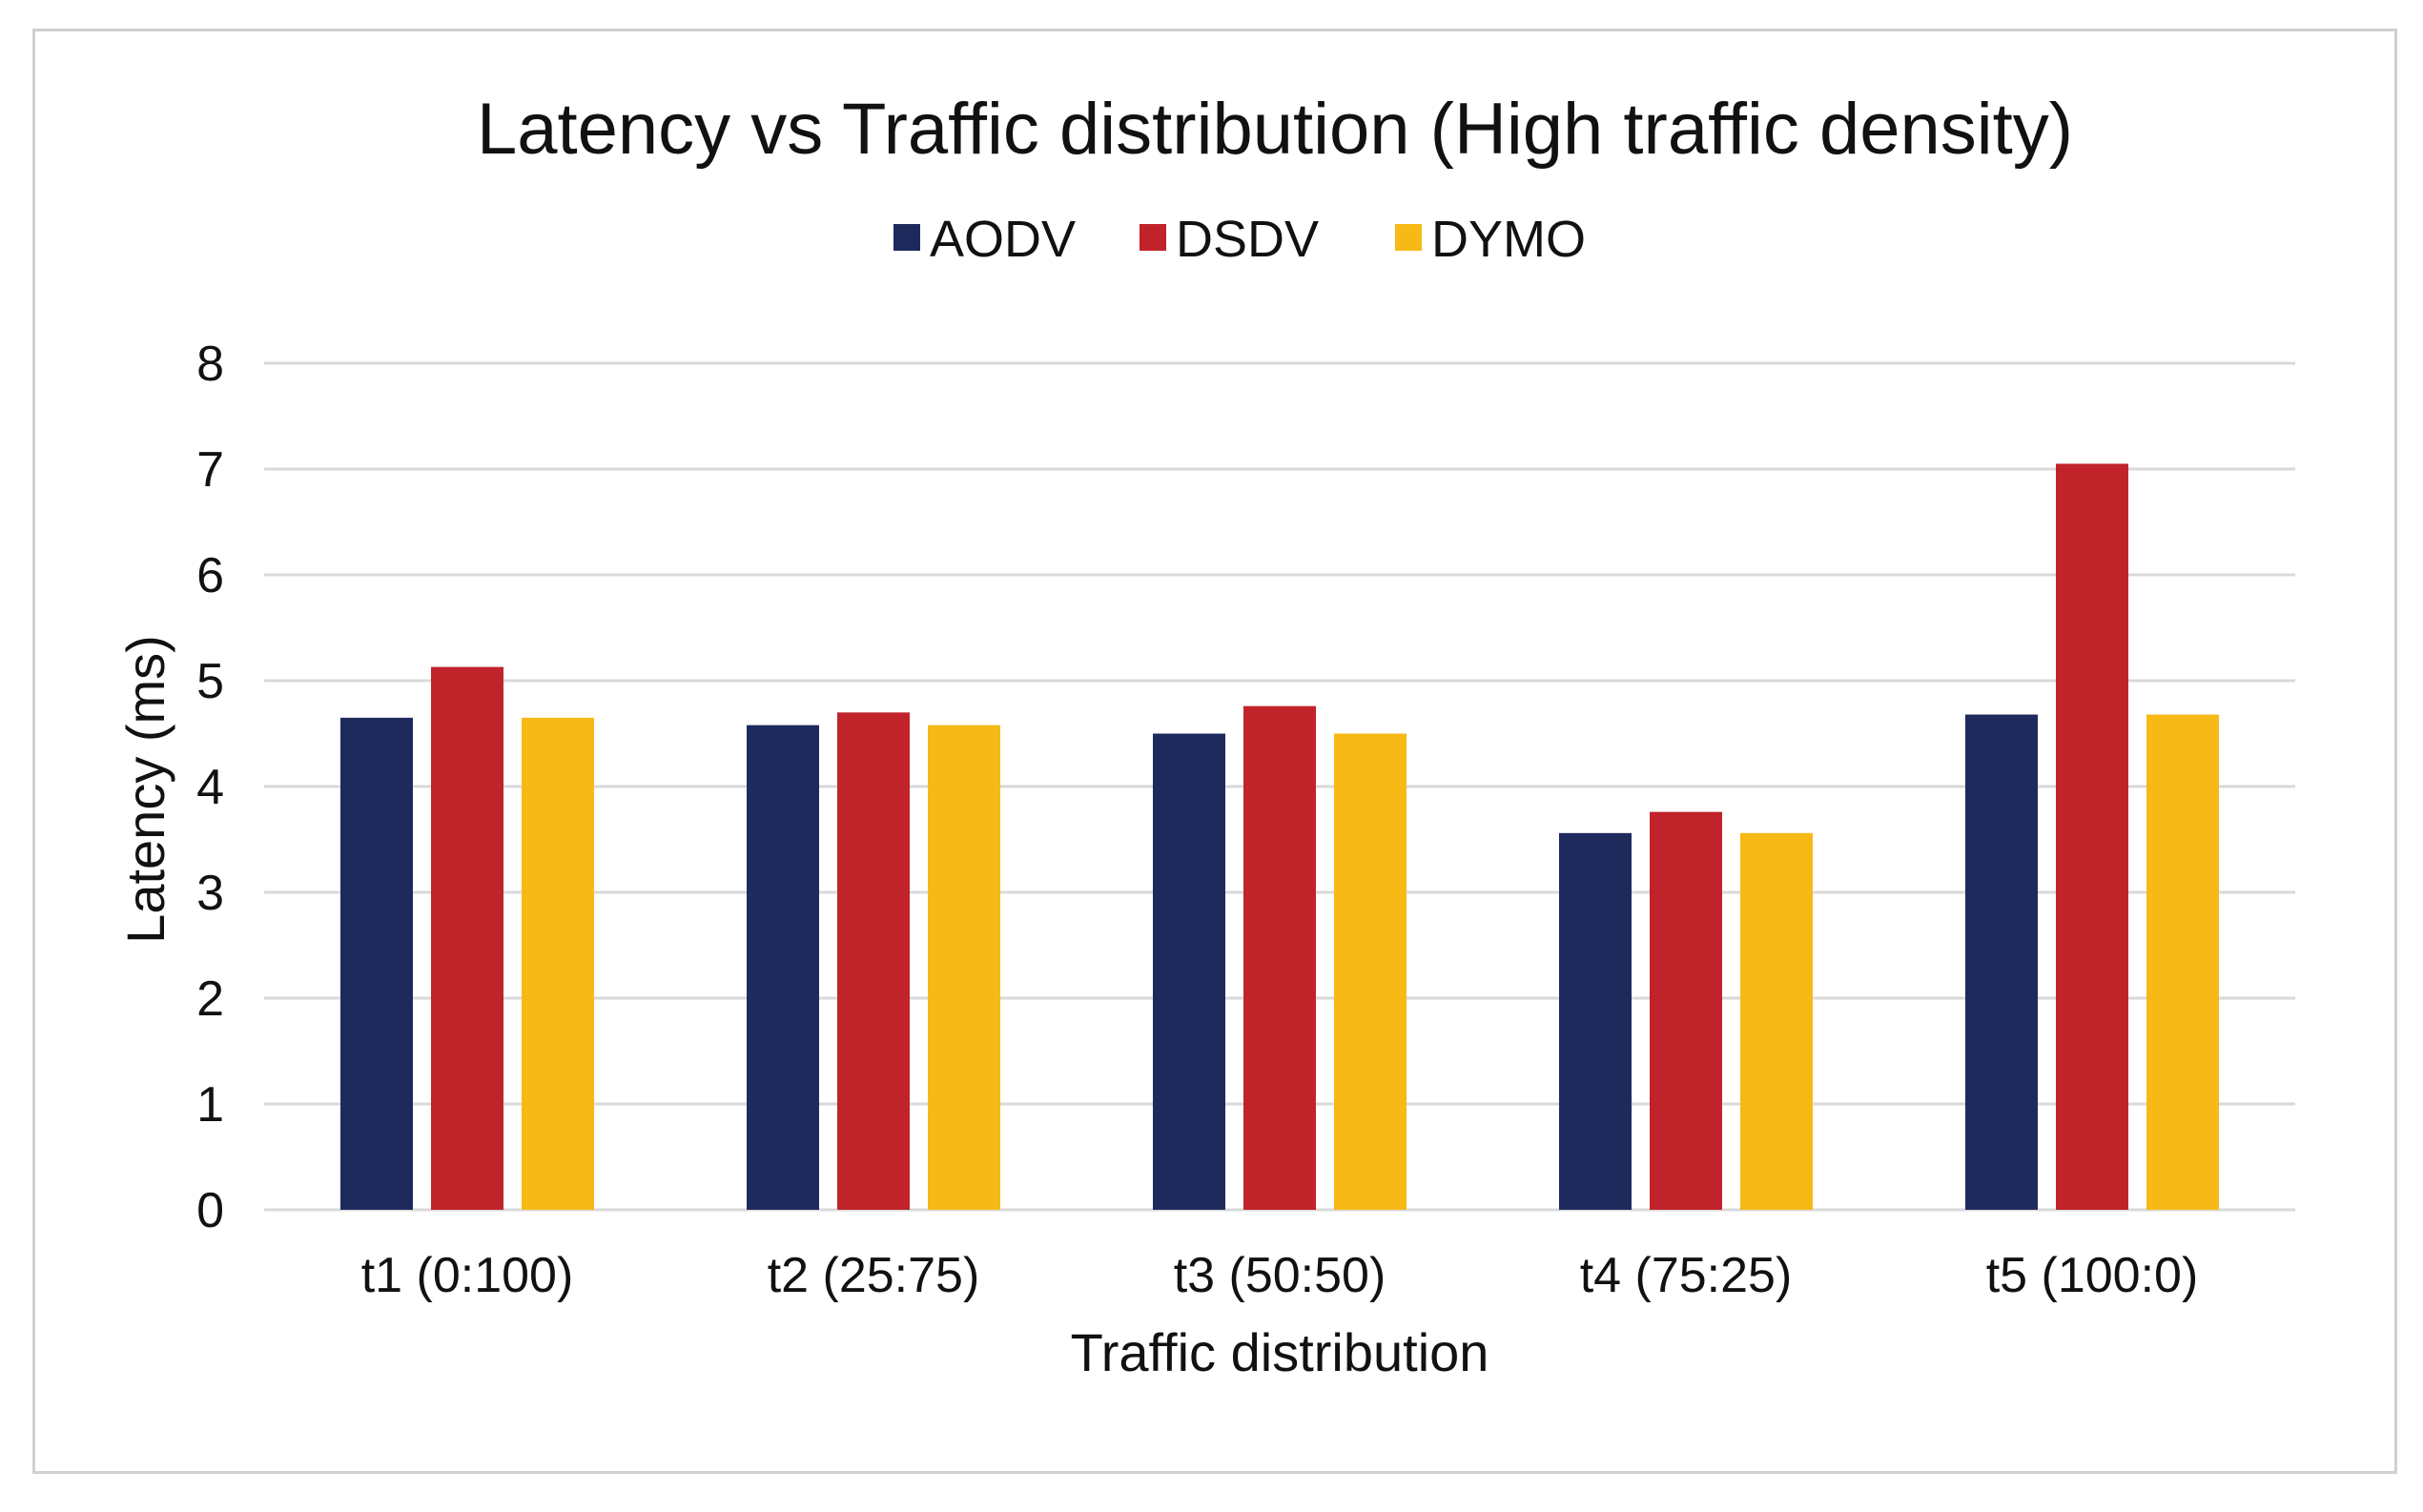  Describe the element at coordinates (1153, 237) in the screenshot. I see `legend-swatch-dsdv` at that location.